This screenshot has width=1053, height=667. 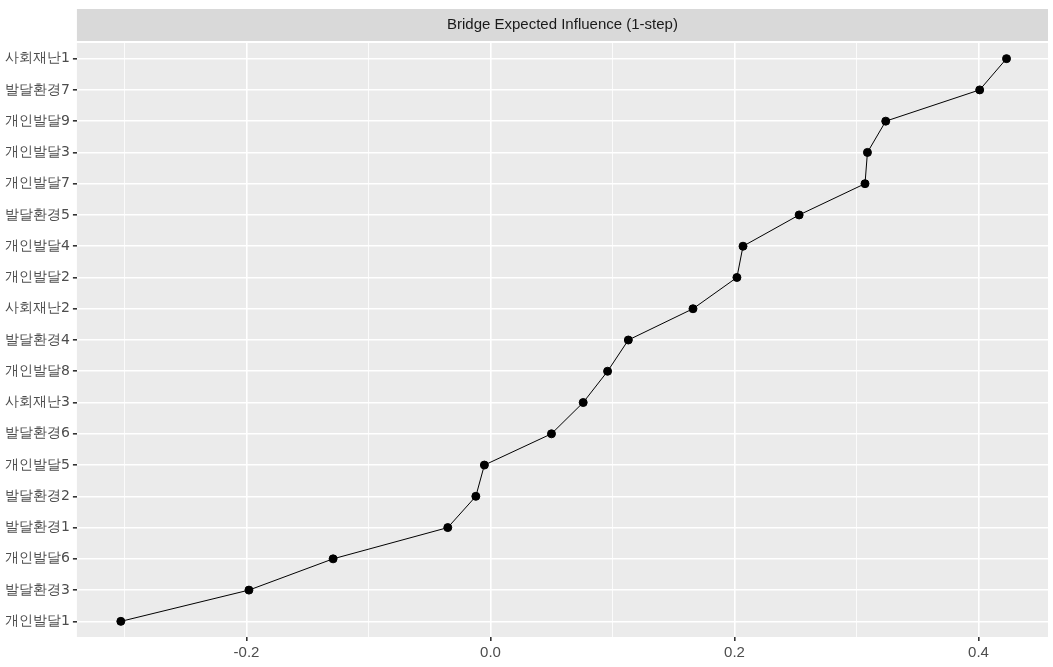 I want to click on y-tick-label: 발달환경7, so click(x=37, y=88).